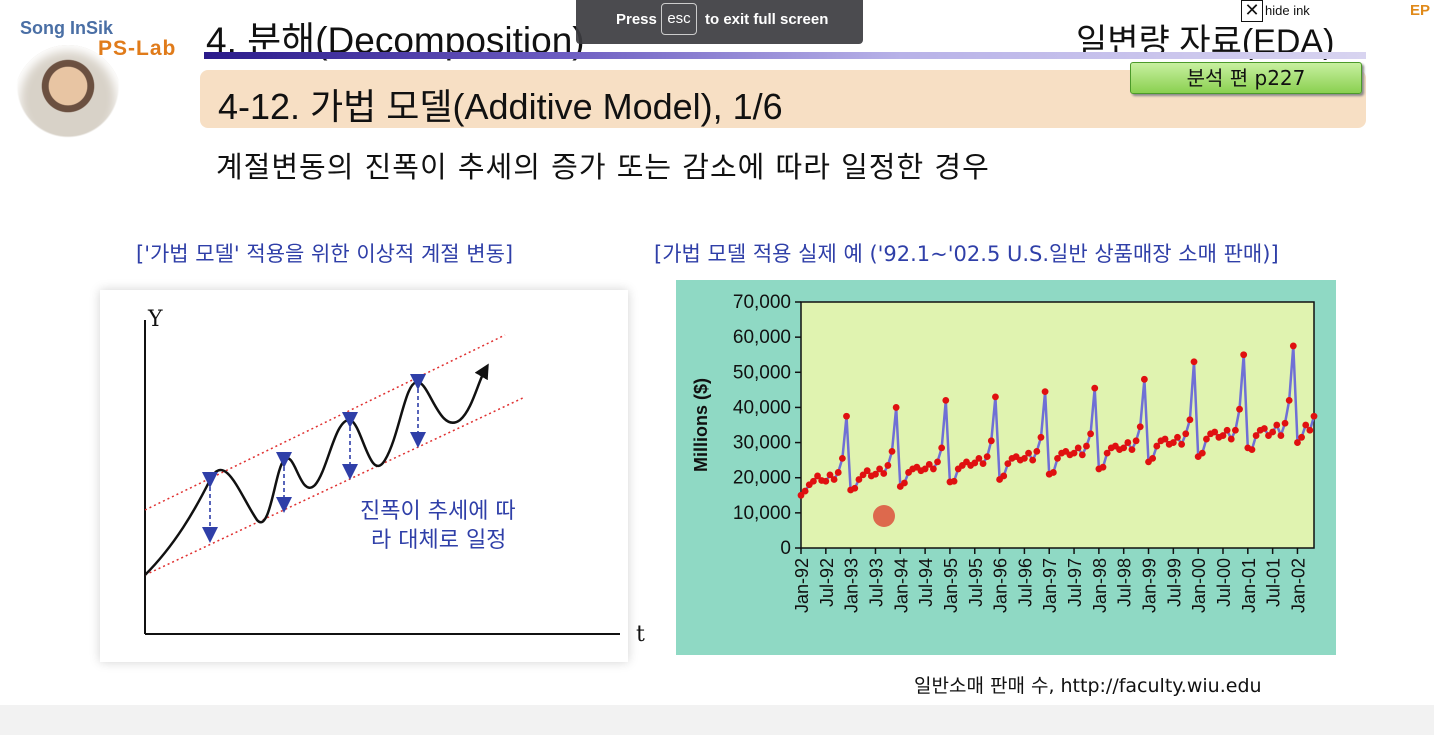  Describe the element at coordinates (155, 319) in the screenshot. I see `y-axis-label: Y` at that location.